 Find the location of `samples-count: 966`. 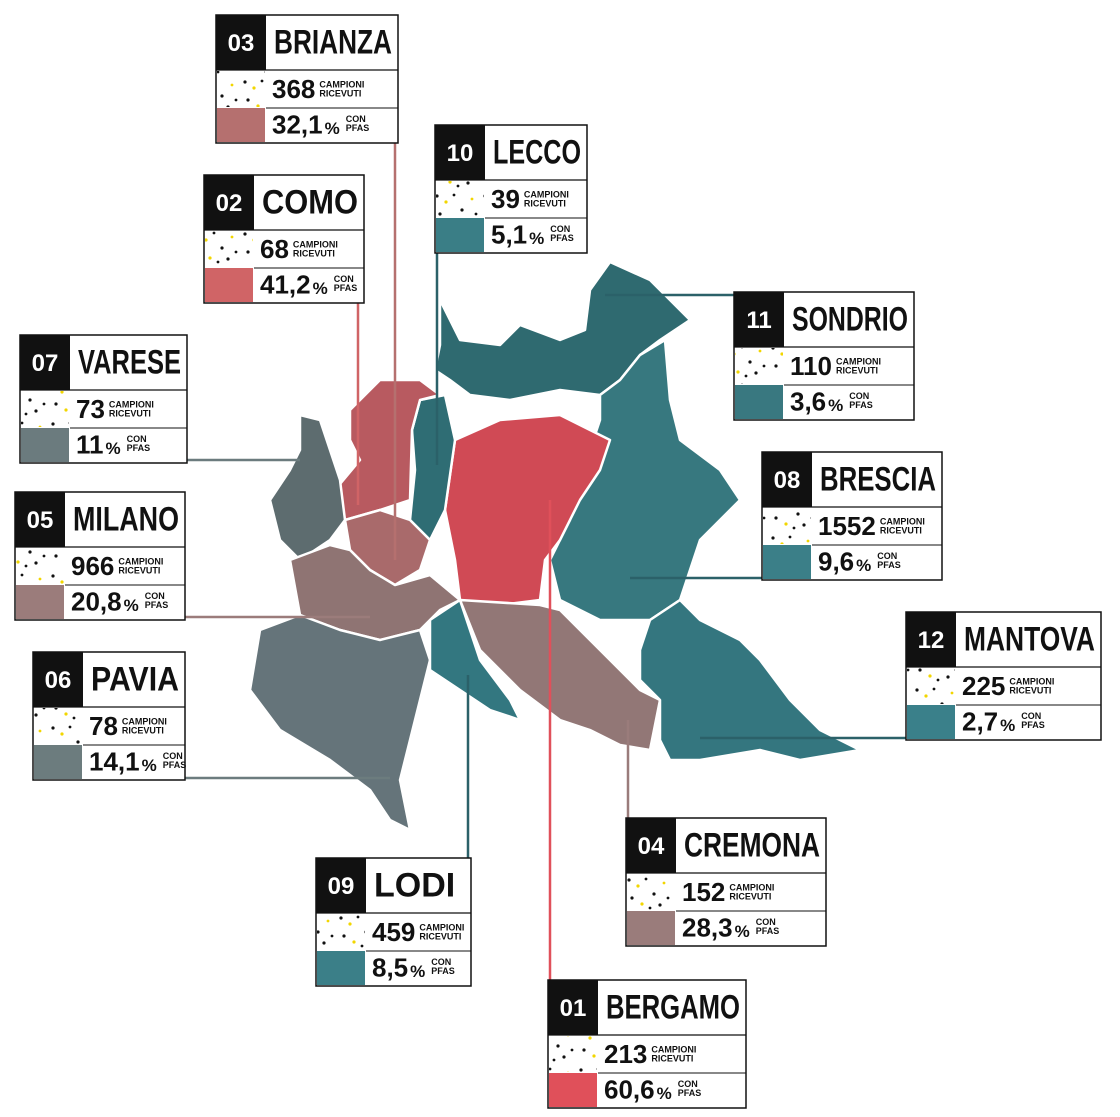

samples-count: 966 is located at coordinates (92, 566).